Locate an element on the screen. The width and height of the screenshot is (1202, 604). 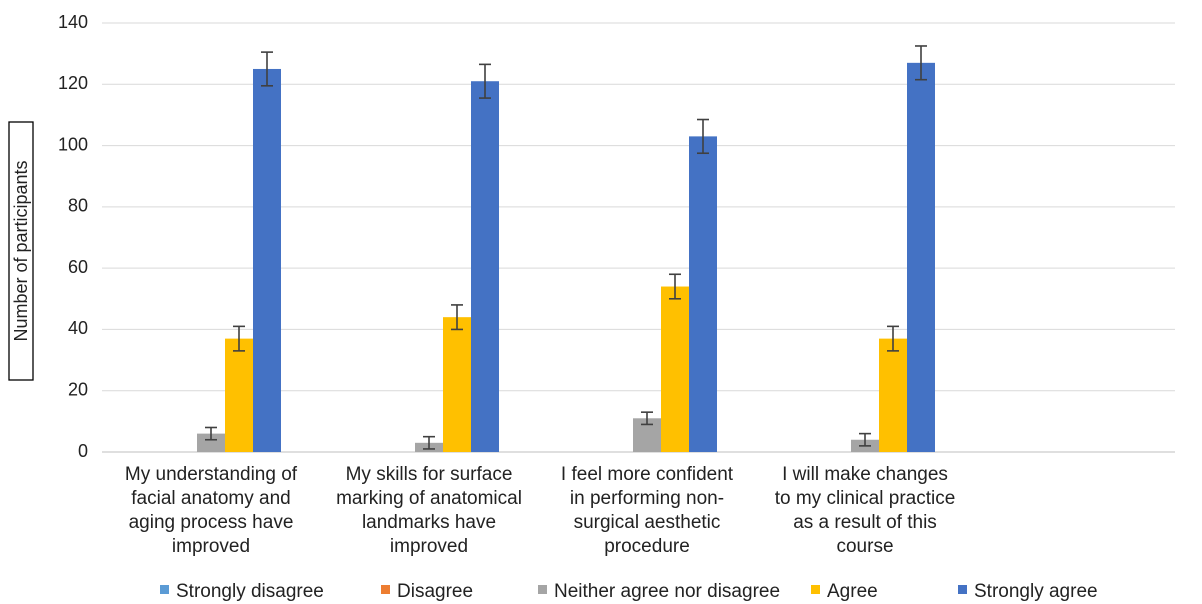
y-tick-label: 40 is located at coordinates (78, 328).